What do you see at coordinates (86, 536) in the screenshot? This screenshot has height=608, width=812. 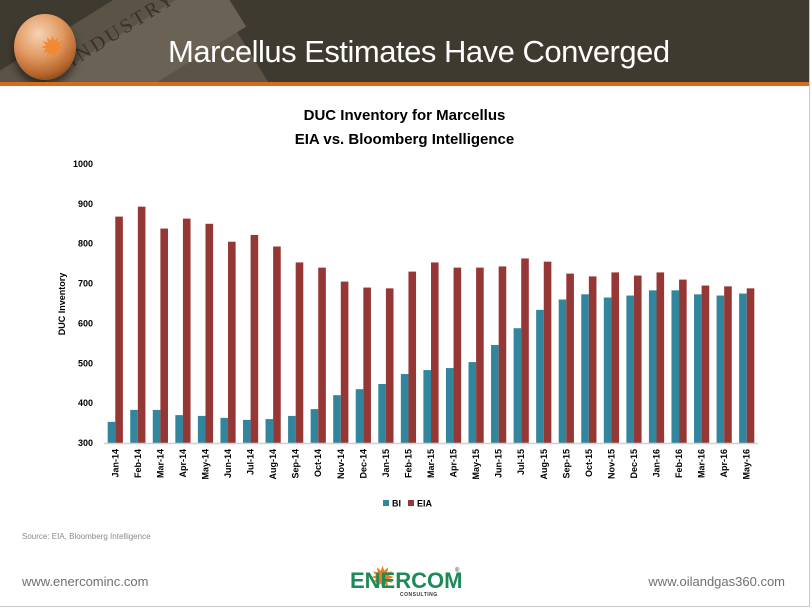 I see `source-note: Source: EIA, Bloomberg Intelligence` at bounding box center [86, 536].